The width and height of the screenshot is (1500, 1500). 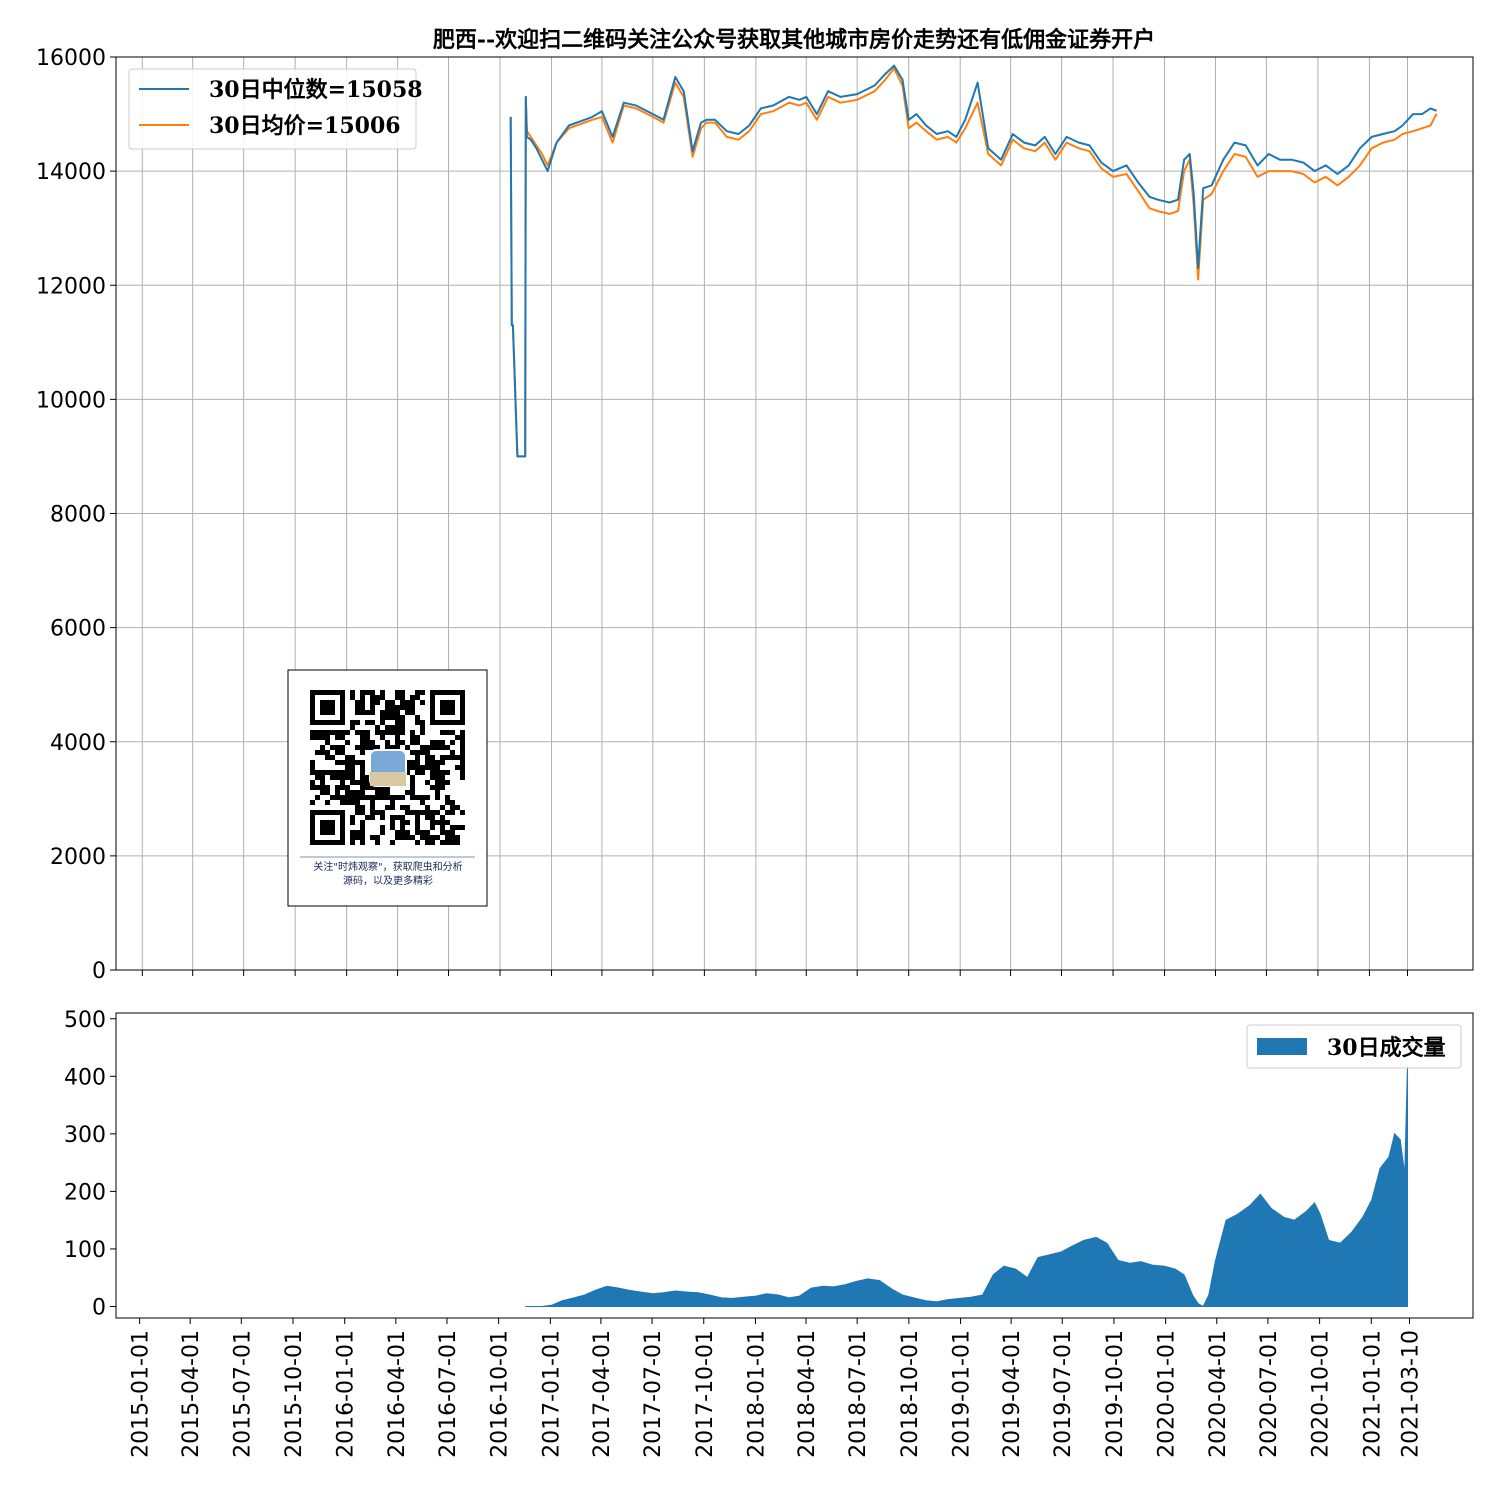 I want to click on bottom-x-tick-label: 2020-04-01, so click(x=1218, y=1394).